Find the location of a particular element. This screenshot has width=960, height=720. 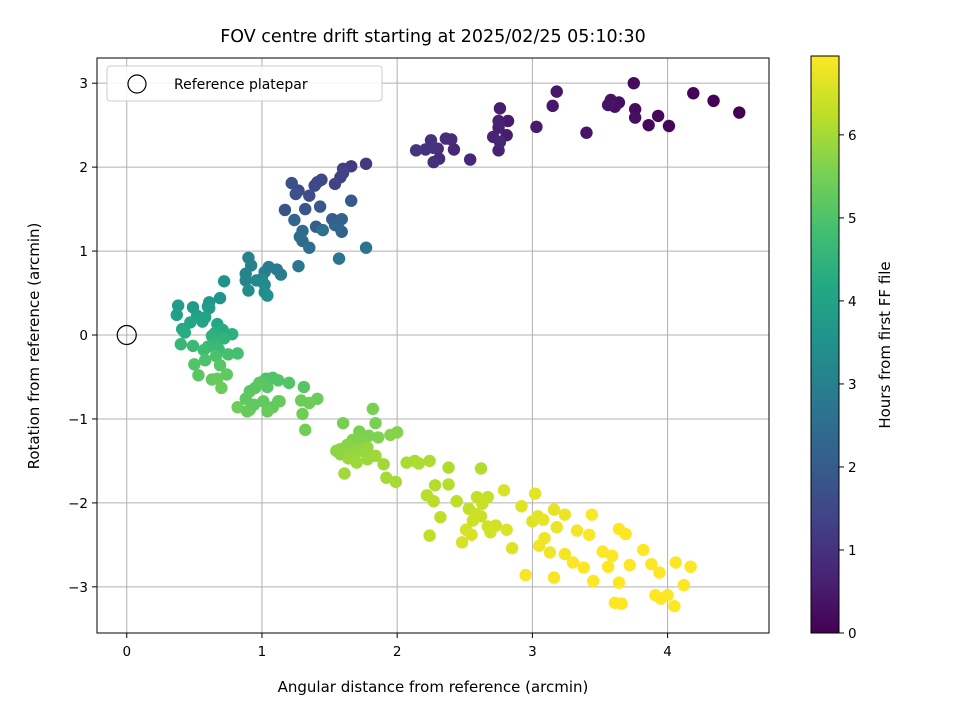

legend-box is located at coordinates (244, 83).